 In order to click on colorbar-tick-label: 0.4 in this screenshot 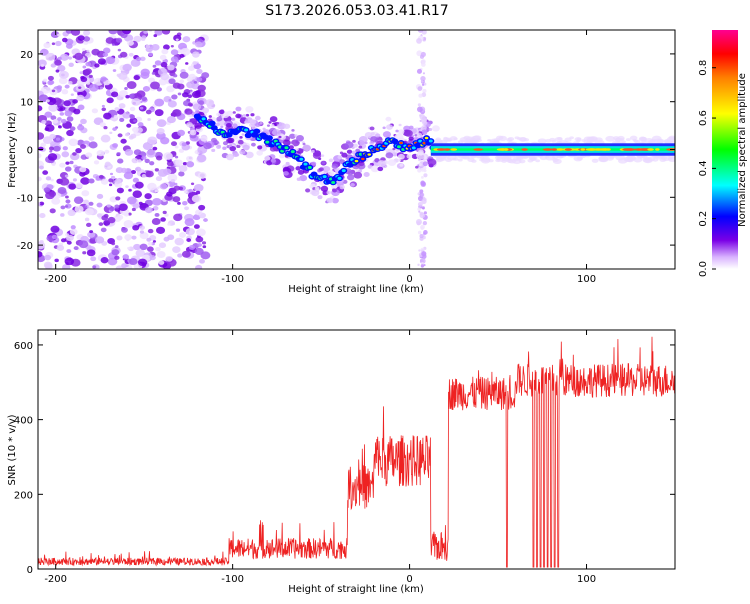, I will do `click(703, 168)`.